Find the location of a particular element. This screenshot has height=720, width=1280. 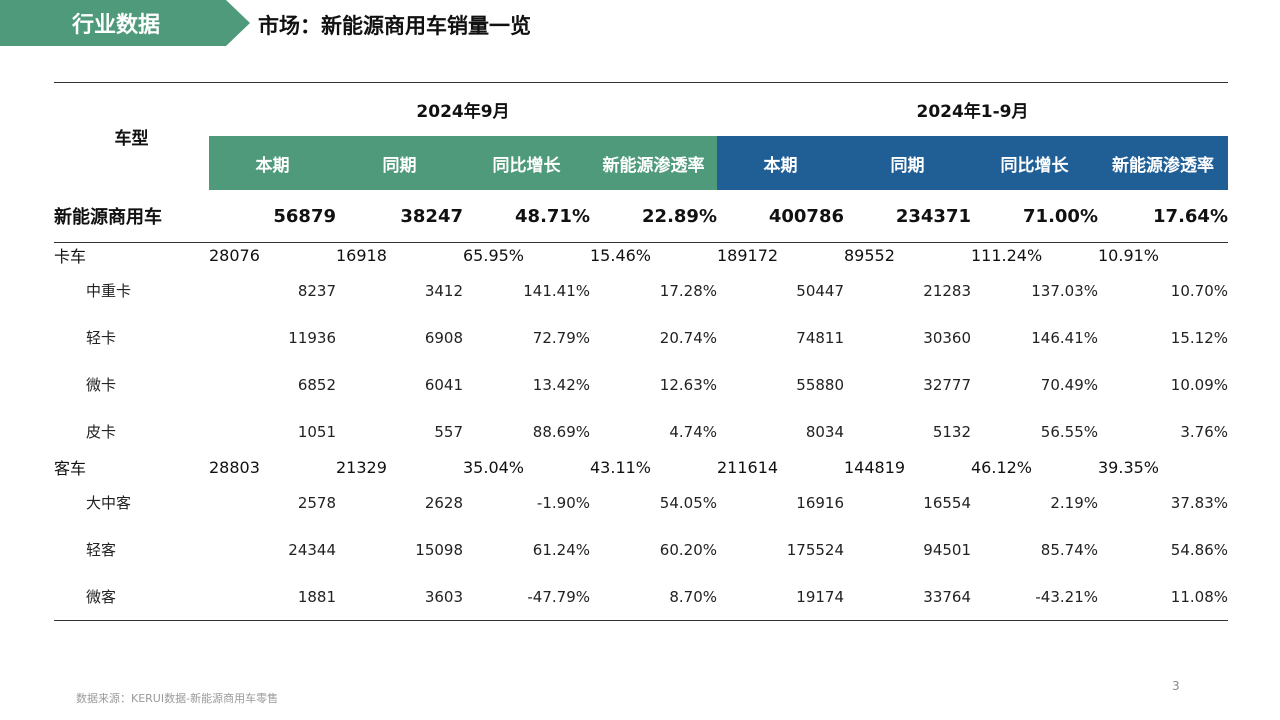

row-label: 卡车 is located at coordinates (70, 256).